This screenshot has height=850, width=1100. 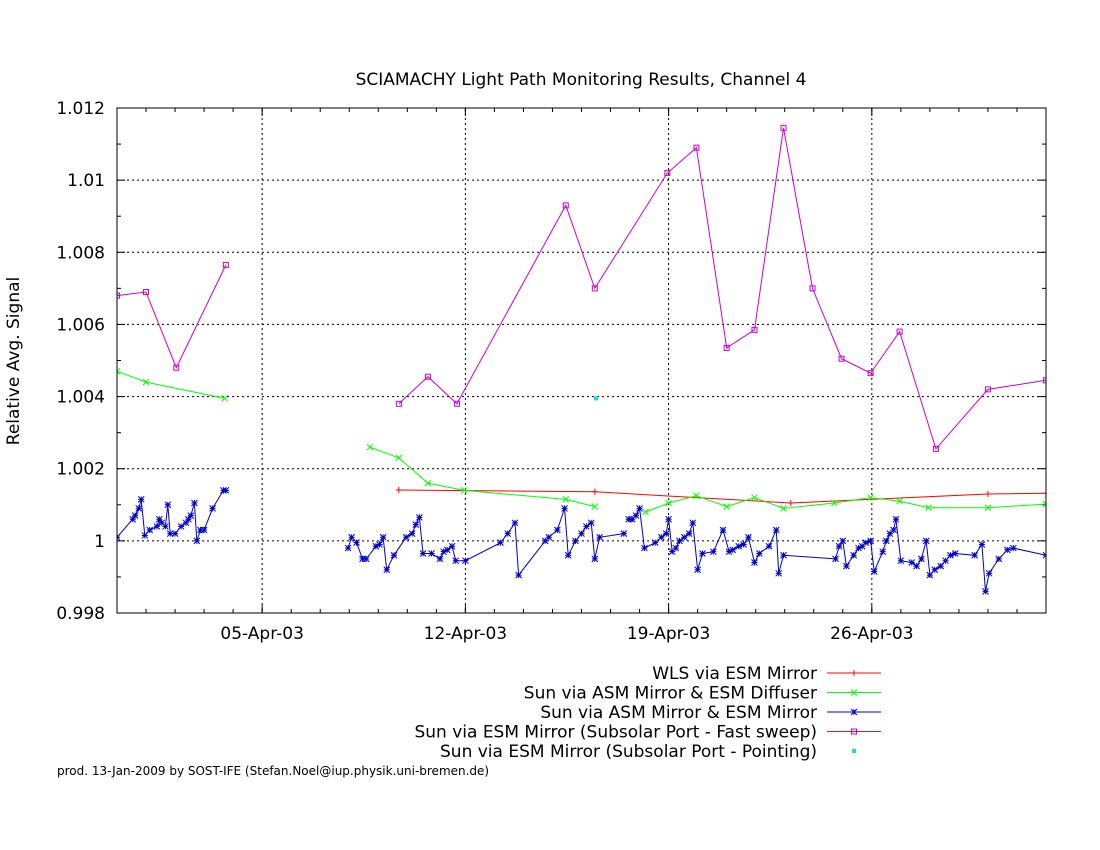 What do you see at coordinates (80, 109) in the screenshot?
I see `y-tick-label: 1.012` at bounding box center [80, 109].